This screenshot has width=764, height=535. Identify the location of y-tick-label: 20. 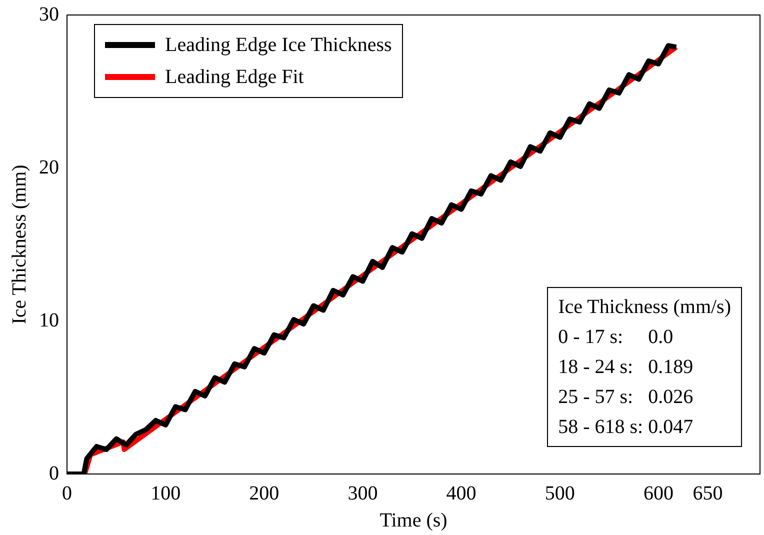
(49, 167).